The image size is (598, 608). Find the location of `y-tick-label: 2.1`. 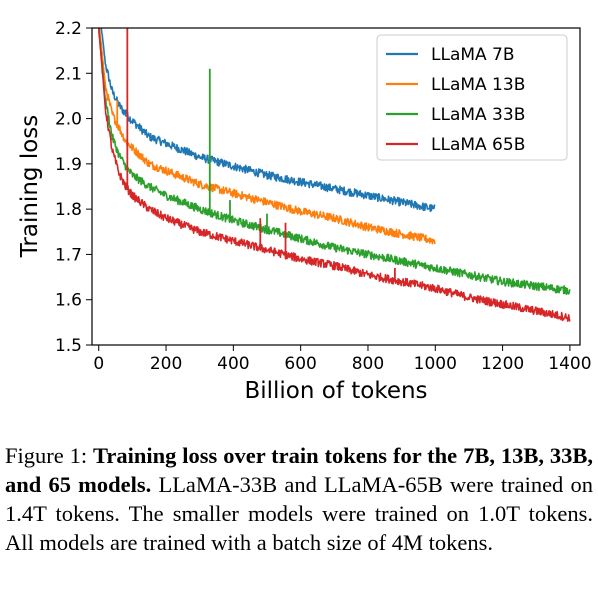

y-tick-label: 2.1 is located at coordinates (68, 74).